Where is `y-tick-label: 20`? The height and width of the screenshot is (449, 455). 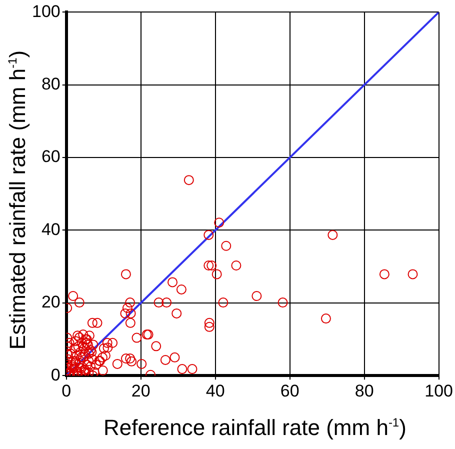 y-tick-label: 20 is located at coordinates (50, 302).